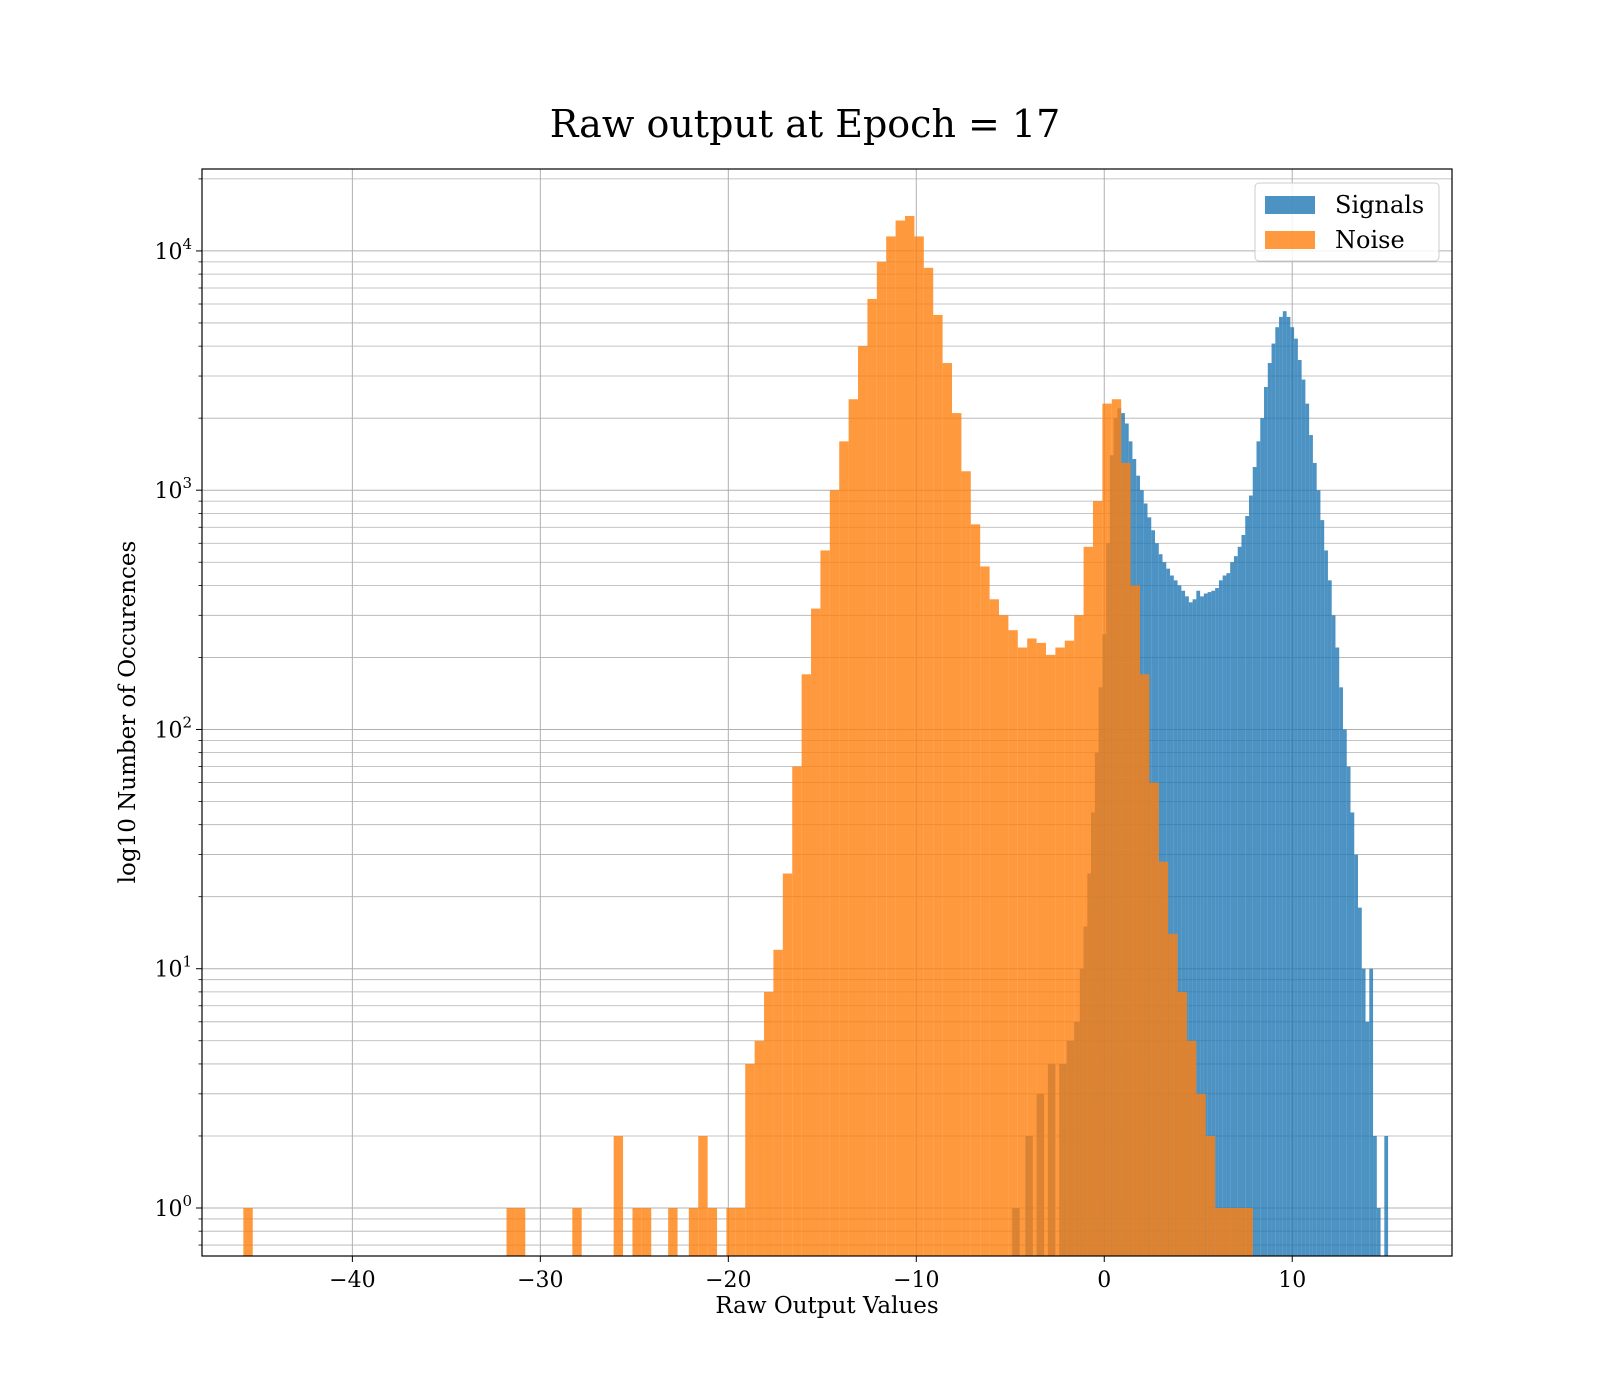  What do you see at coordinates (173, 489) in the screenshot?
I see `y-tick-label: 10³` at bounding box center [173, 489].